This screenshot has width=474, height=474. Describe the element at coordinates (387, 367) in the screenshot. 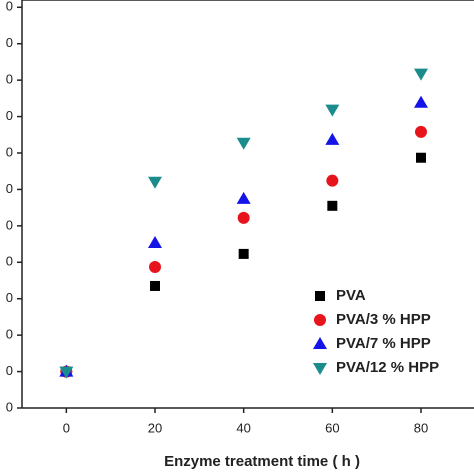

I see `legend-label: PVA/12 % HPP` at that location.